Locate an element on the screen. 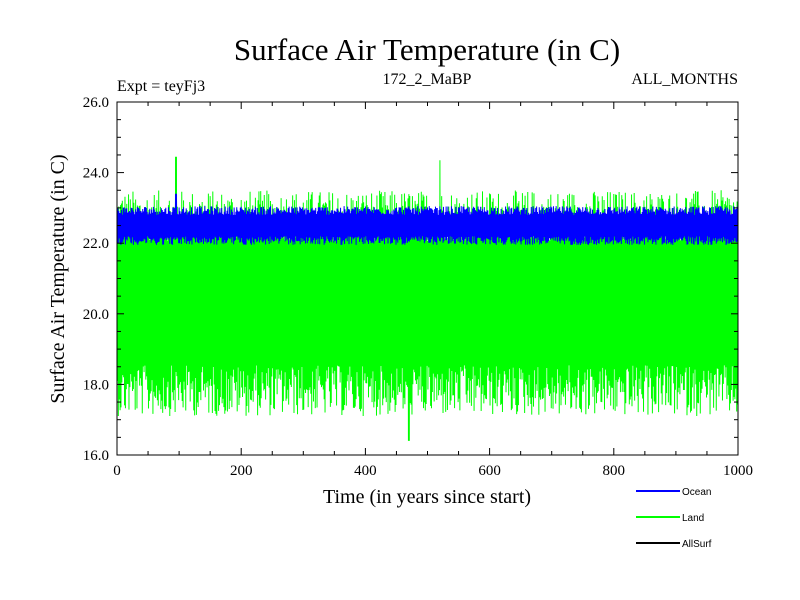 The image size is (800, 600). x-tick-label: 600 is located at coordinates (489, 471).